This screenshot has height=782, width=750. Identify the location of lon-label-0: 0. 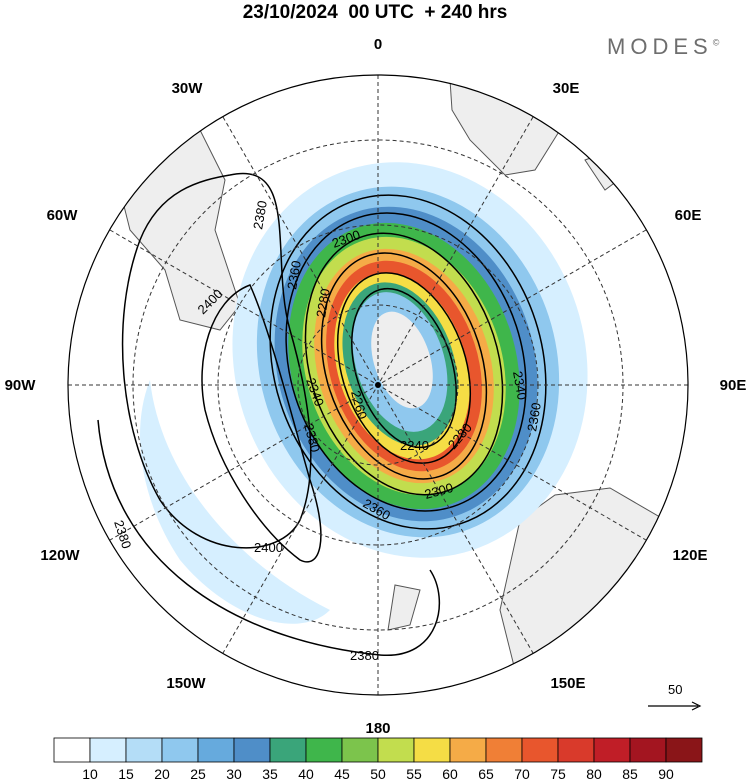
(378, 44).